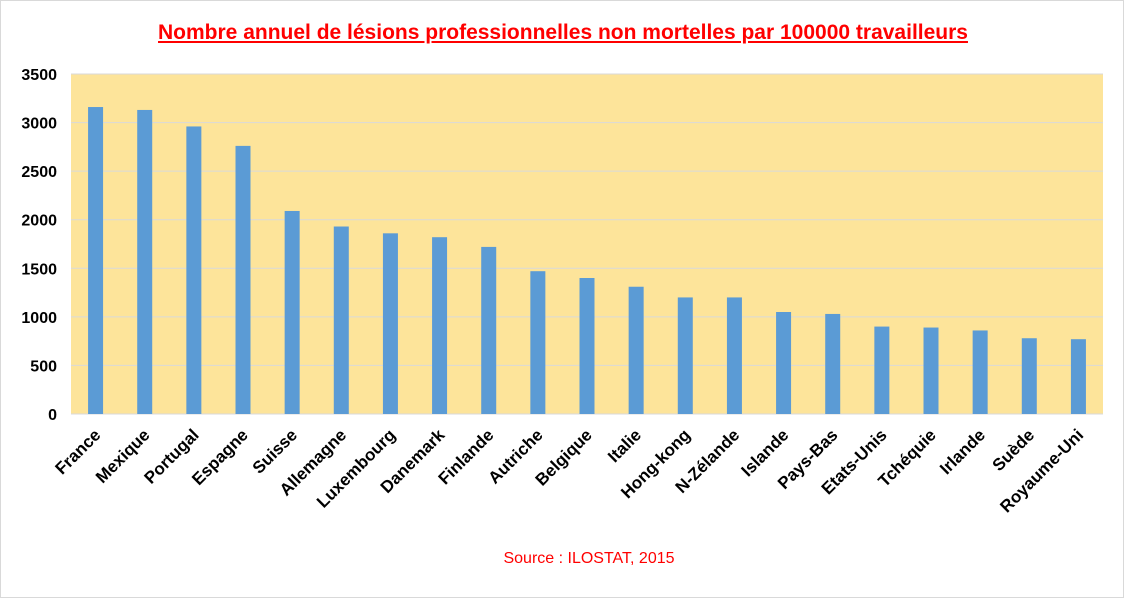 This screenshot has height=599, width=1124. What do you see at coordinates (962, 451) in the screenshot?
I see `x-tick-label: Irlande` at bounding box center [962, 451].